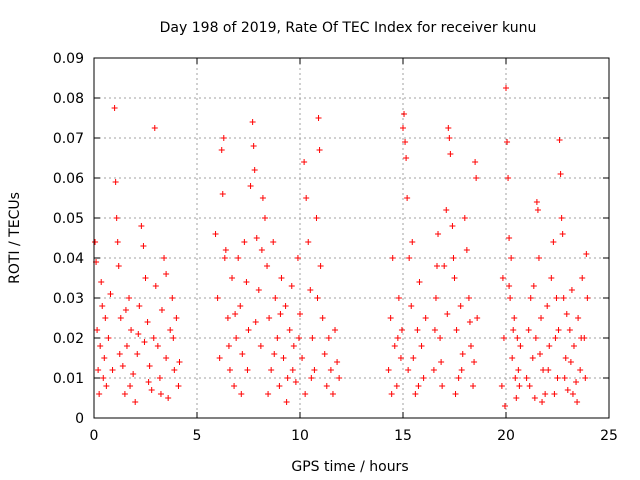 This screenshot has width=640, height=480. What do you see at coordinates (349, 467) in the screenshot?
I see `x-axis-label: GPS time / hours` at bounding box center [349, 467].